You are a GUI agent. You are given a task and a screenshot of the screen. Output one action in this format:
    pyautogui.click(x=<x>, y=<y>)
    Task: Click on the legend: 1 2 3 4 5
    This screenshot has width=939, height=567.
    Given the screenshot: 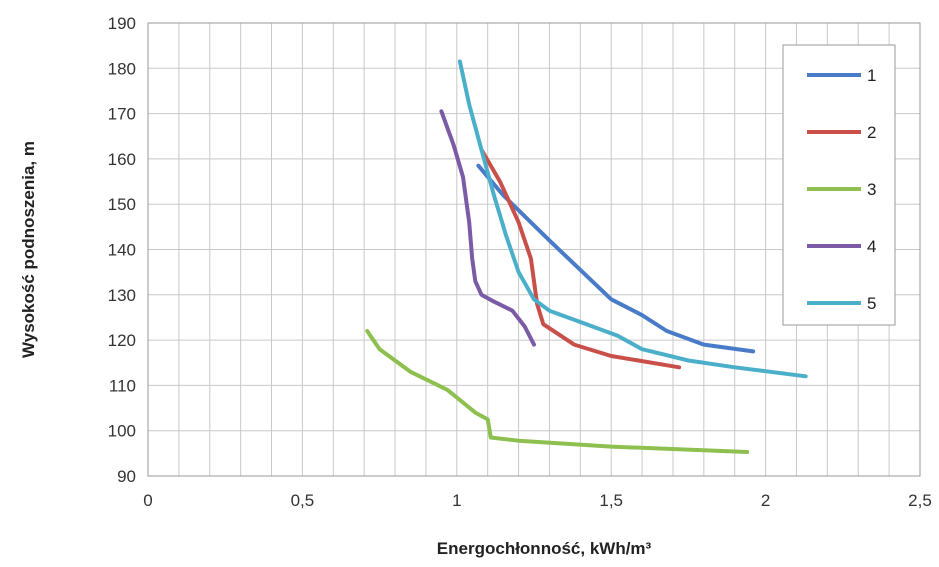 What is the action you would take?
    pyautogui.click(x=839, y=185)
    